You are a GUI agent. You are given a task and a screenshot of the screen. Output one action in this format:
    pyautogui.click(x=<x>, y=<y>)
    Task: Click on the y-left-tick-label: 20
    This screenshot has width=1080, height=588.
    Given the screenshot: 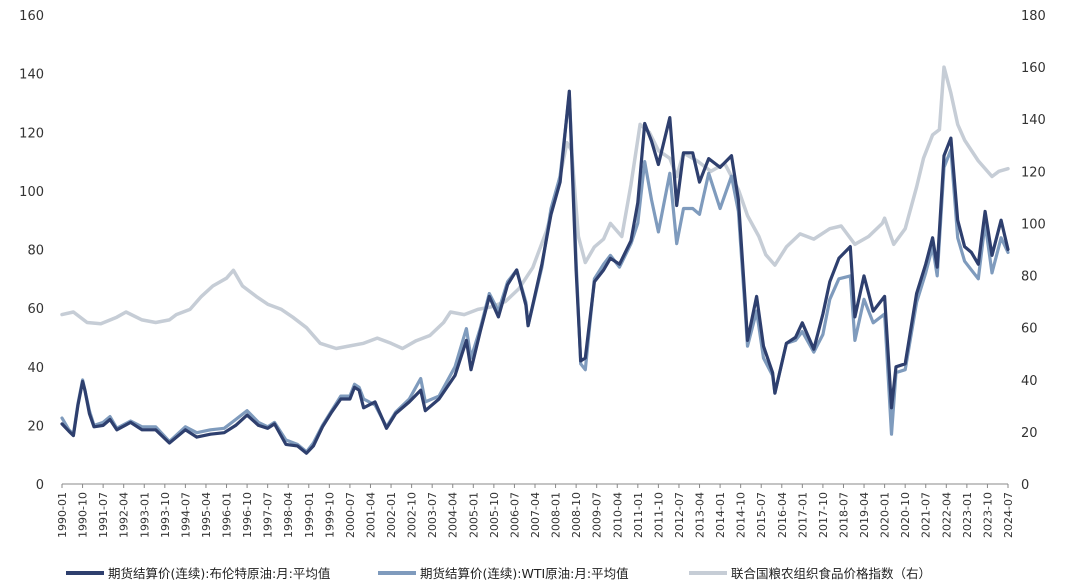 What is the action you would take?
    pyautogui.click(x=35, y=426)
    